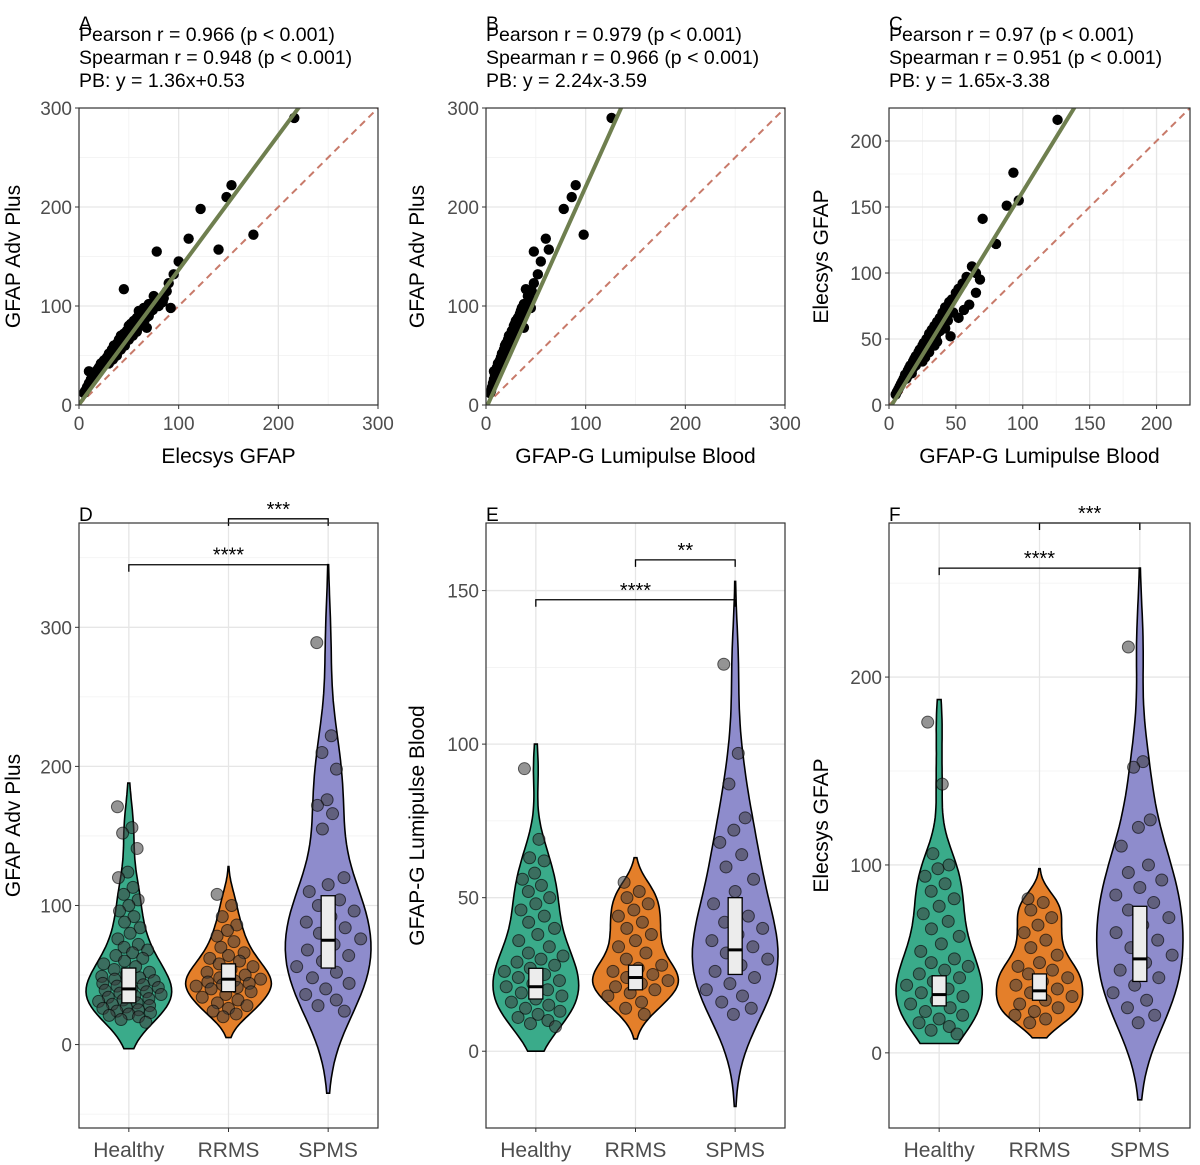 This screenshot has width=1200, height=1165. What do you see at coordinates (895, 515) in the screenshot?
I see `panel-letter: F` at bounding box center [895, 515].